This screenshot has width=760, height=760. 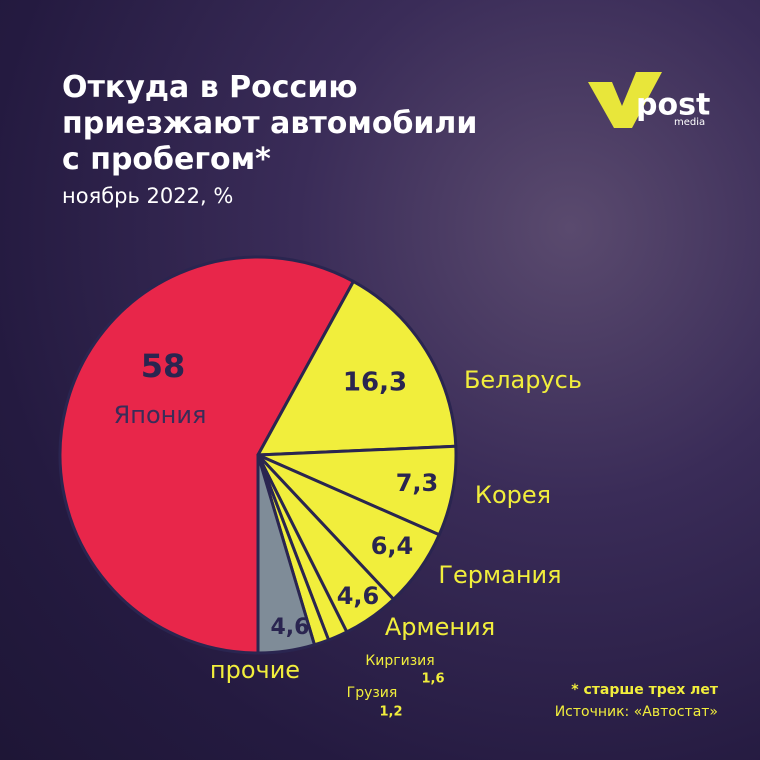 What do you see at coordinates (372, 693) in the screenshot?
I see `category-label: Грузия` at bounding box center [372, 693].